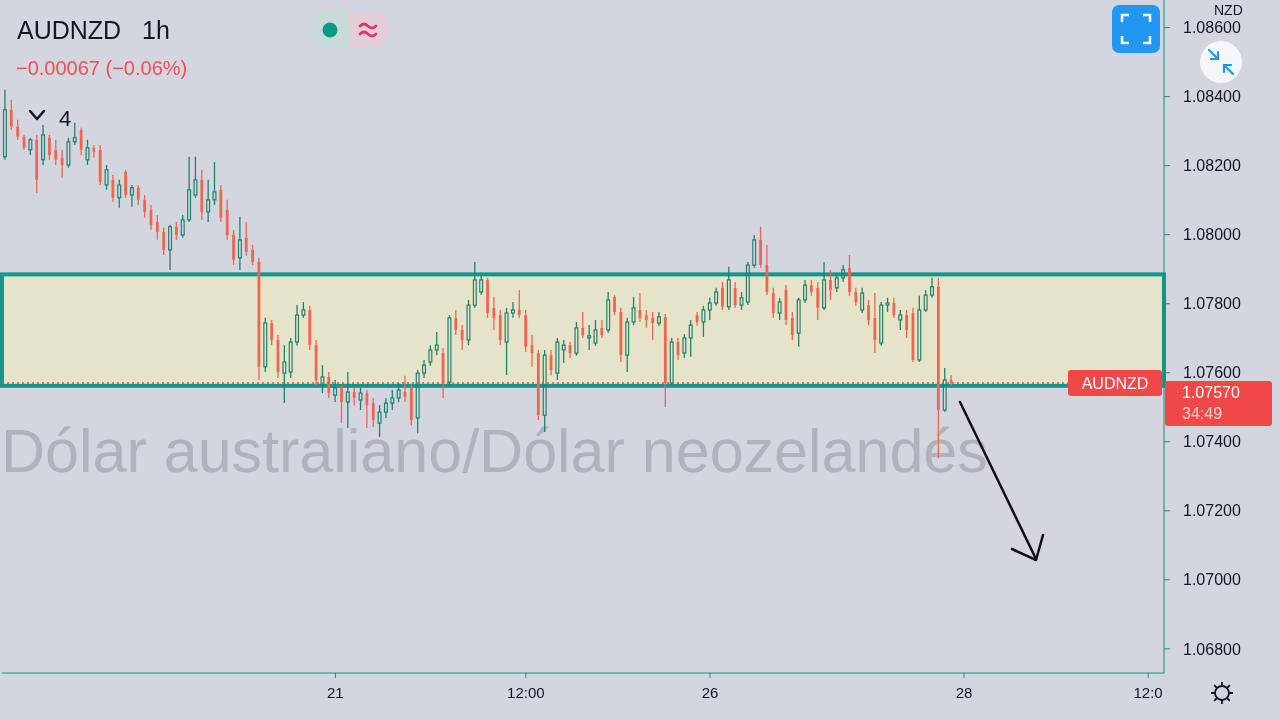  Describe the element at coordinates (1212, 649) in the screenshot. I see `y-tick-label: 1.06800` at that location.